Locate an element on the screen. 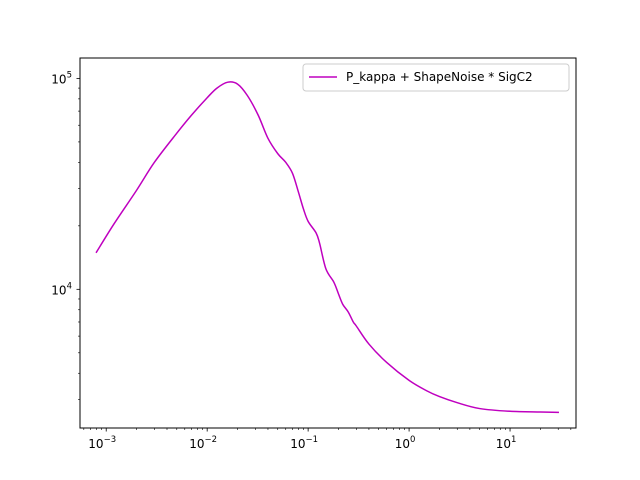 Image resolution: width=640 pixels, height=480 pixels. x-tick-label: 10⁰ is located at coordinates (405, 443).